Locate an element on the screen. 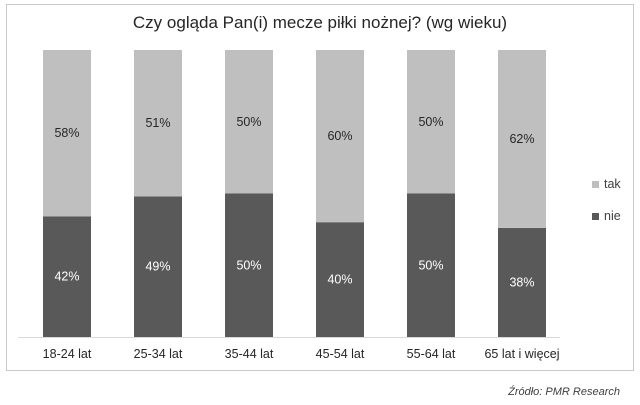  data-label-tak: 60% is located at coordinates (339, 136).